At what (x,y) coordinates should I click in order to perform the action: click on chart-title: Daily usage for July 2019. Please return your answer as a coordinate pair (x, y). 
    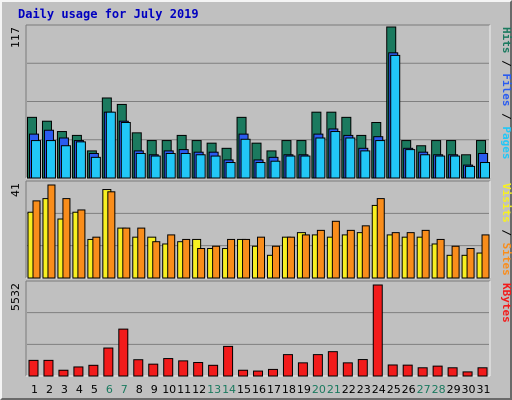
    Looking at the image, I should click on (108, 14).